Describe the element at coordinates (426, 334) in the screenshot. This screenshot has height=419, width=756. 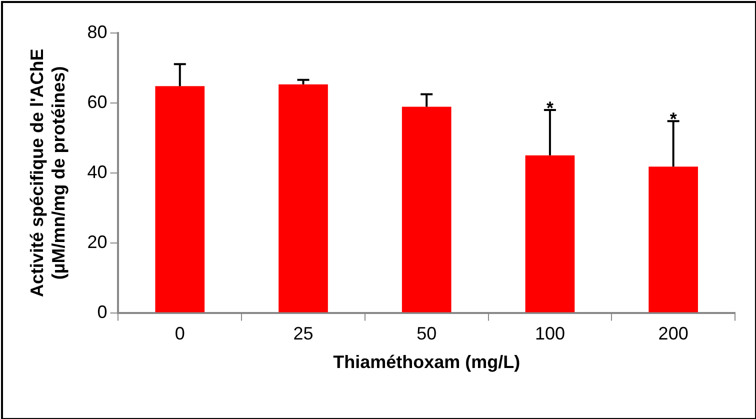
I see `x-tick-label: 50` at that location.